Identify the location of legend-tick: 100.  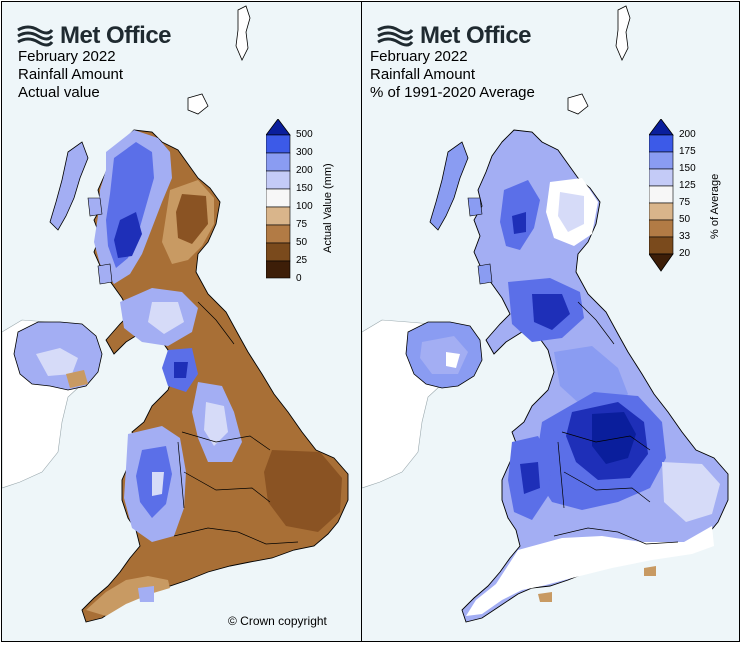
(304, 206).